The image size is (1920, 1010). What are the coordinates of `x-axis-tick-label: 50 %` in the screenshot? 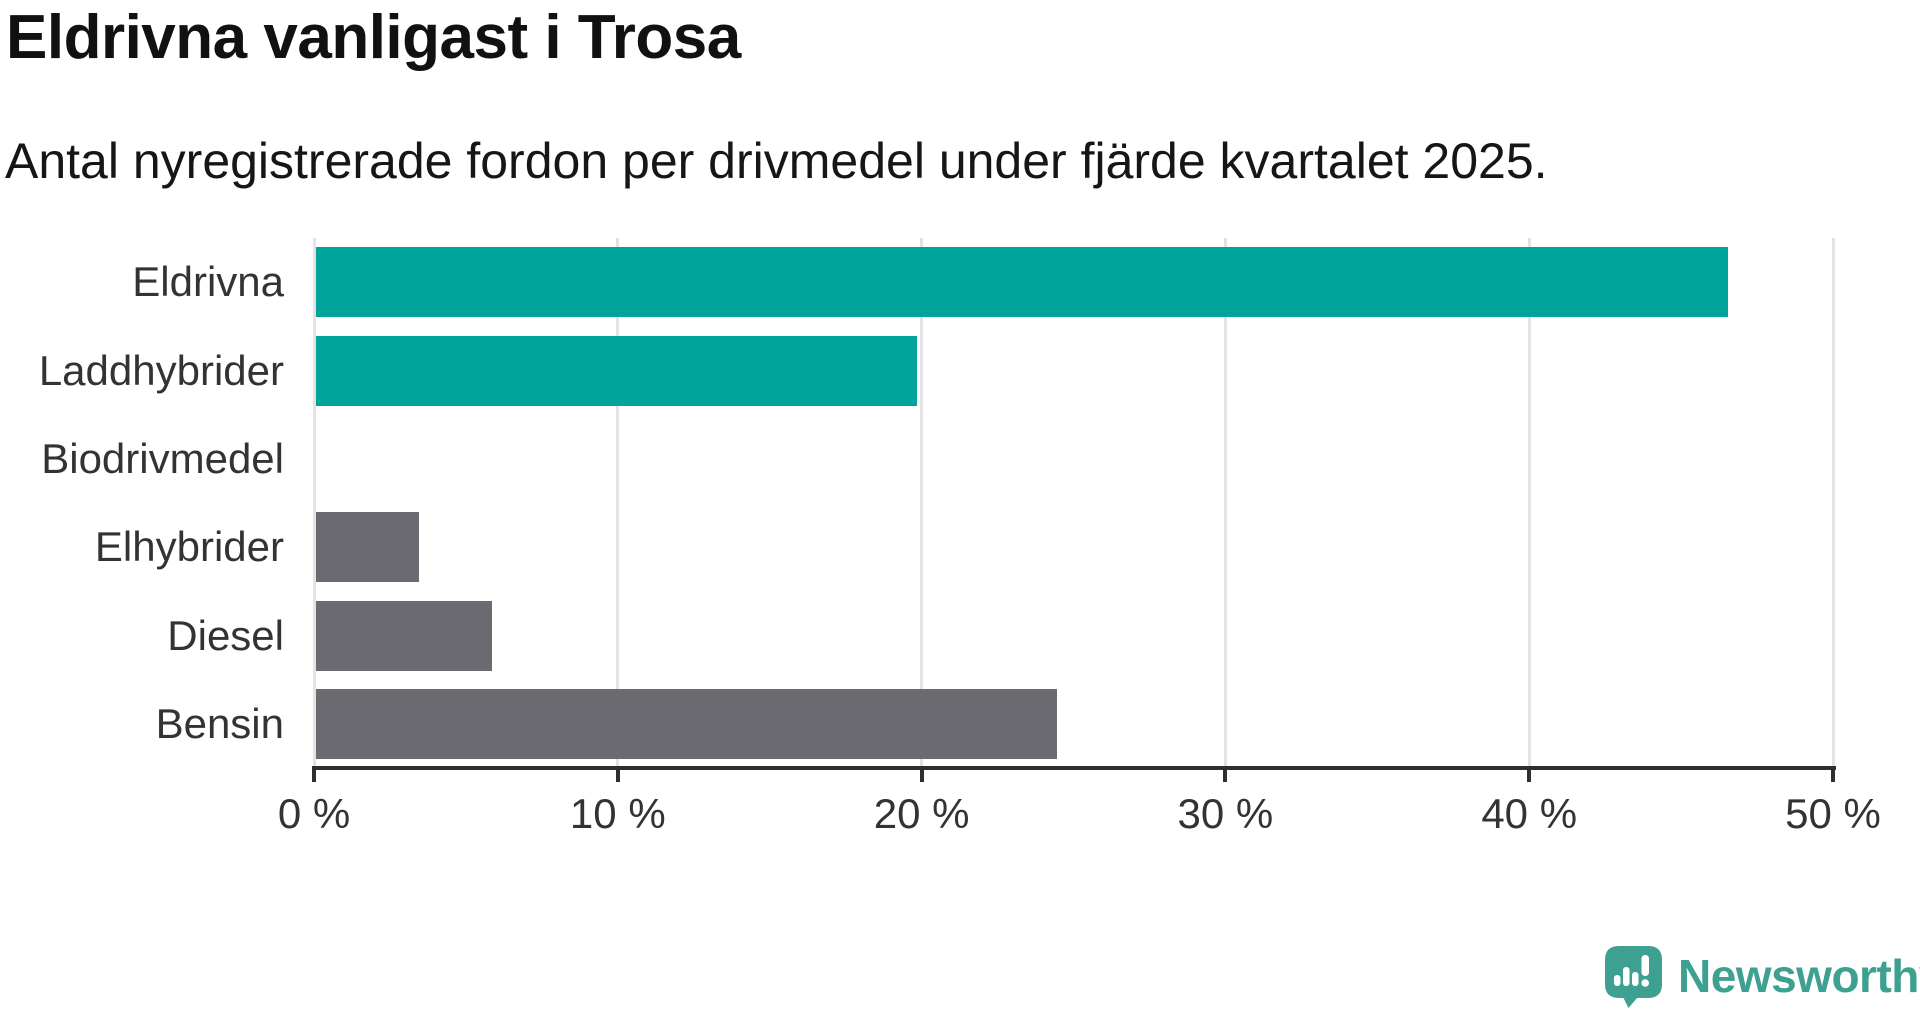 It's located at (1833, 813).